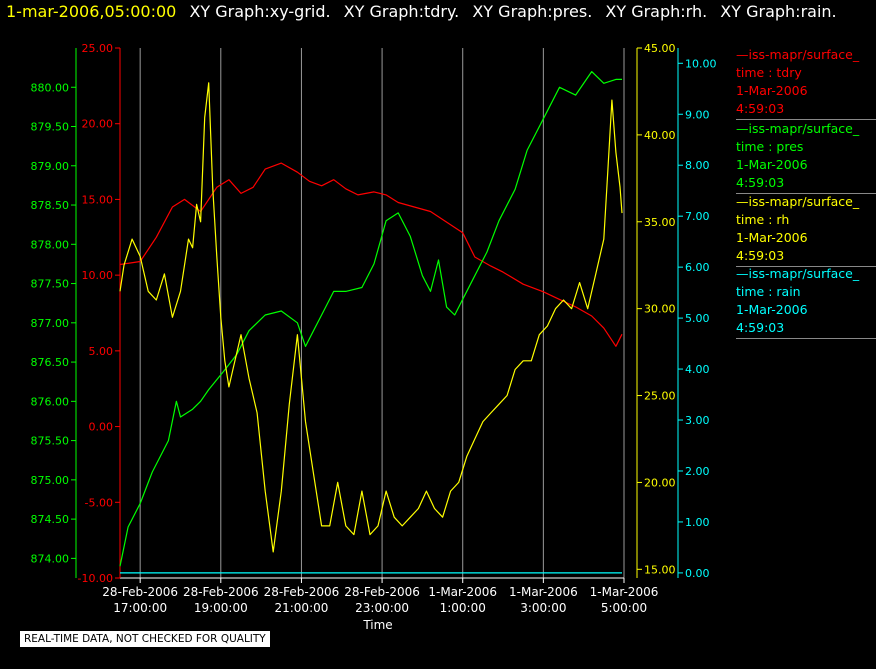 The width and height of the screenshot is (876, 669). Describe the element at coordinates (697, 114) in the screenshot. I see `rain-tick-label: 9.00` at that location.